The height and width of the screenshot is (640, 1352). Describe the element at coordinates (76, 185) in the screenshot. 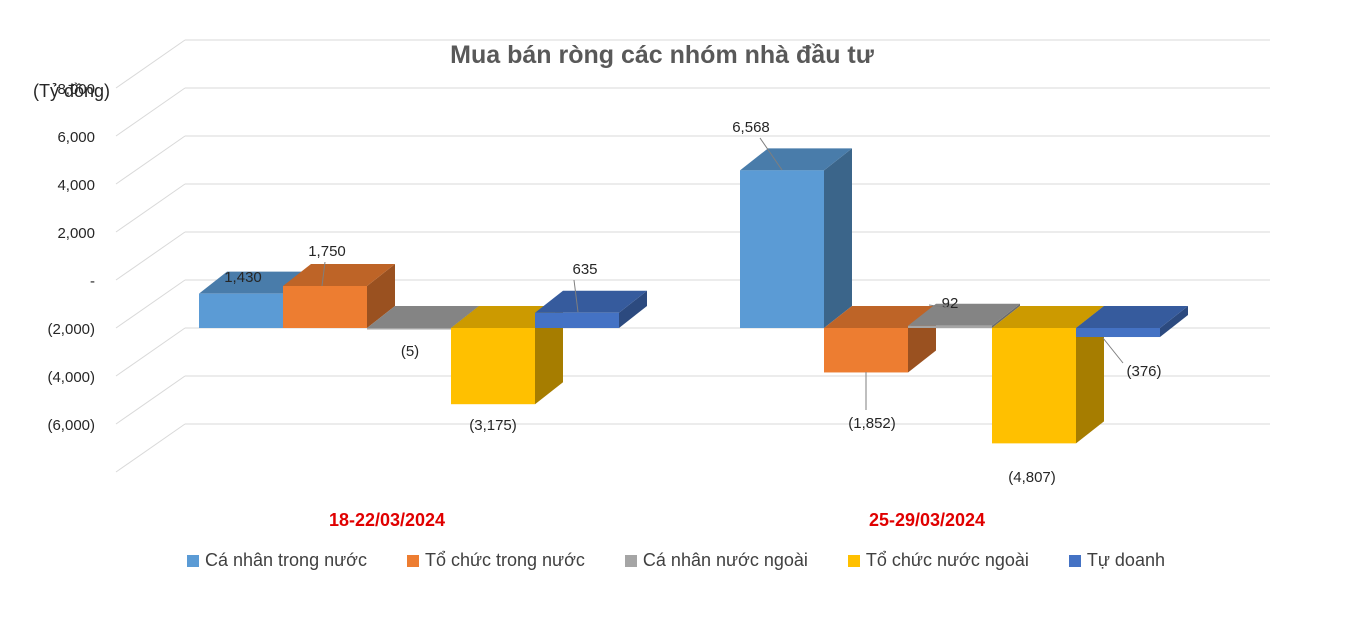

I see `y-tick-label: 4,000` at that location.